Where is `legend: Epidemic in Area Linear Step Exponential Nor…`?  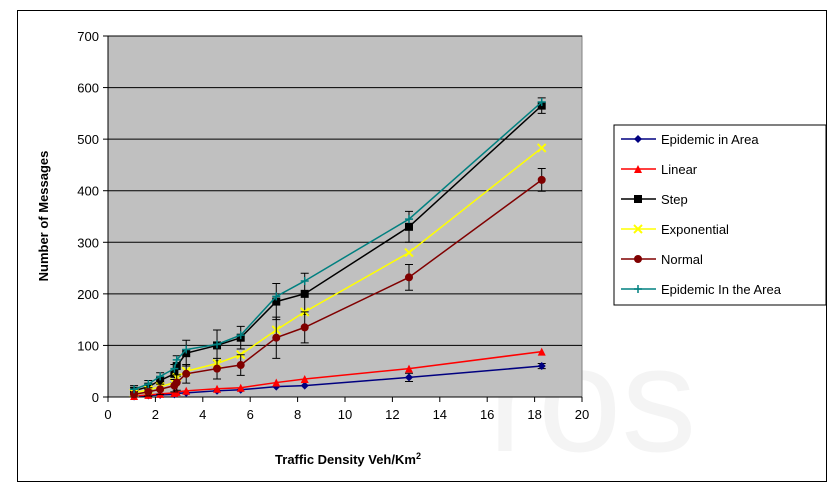
legend: Epidemic in Area Linear Step Exponential Nor… is located at coordinates (719, 215).